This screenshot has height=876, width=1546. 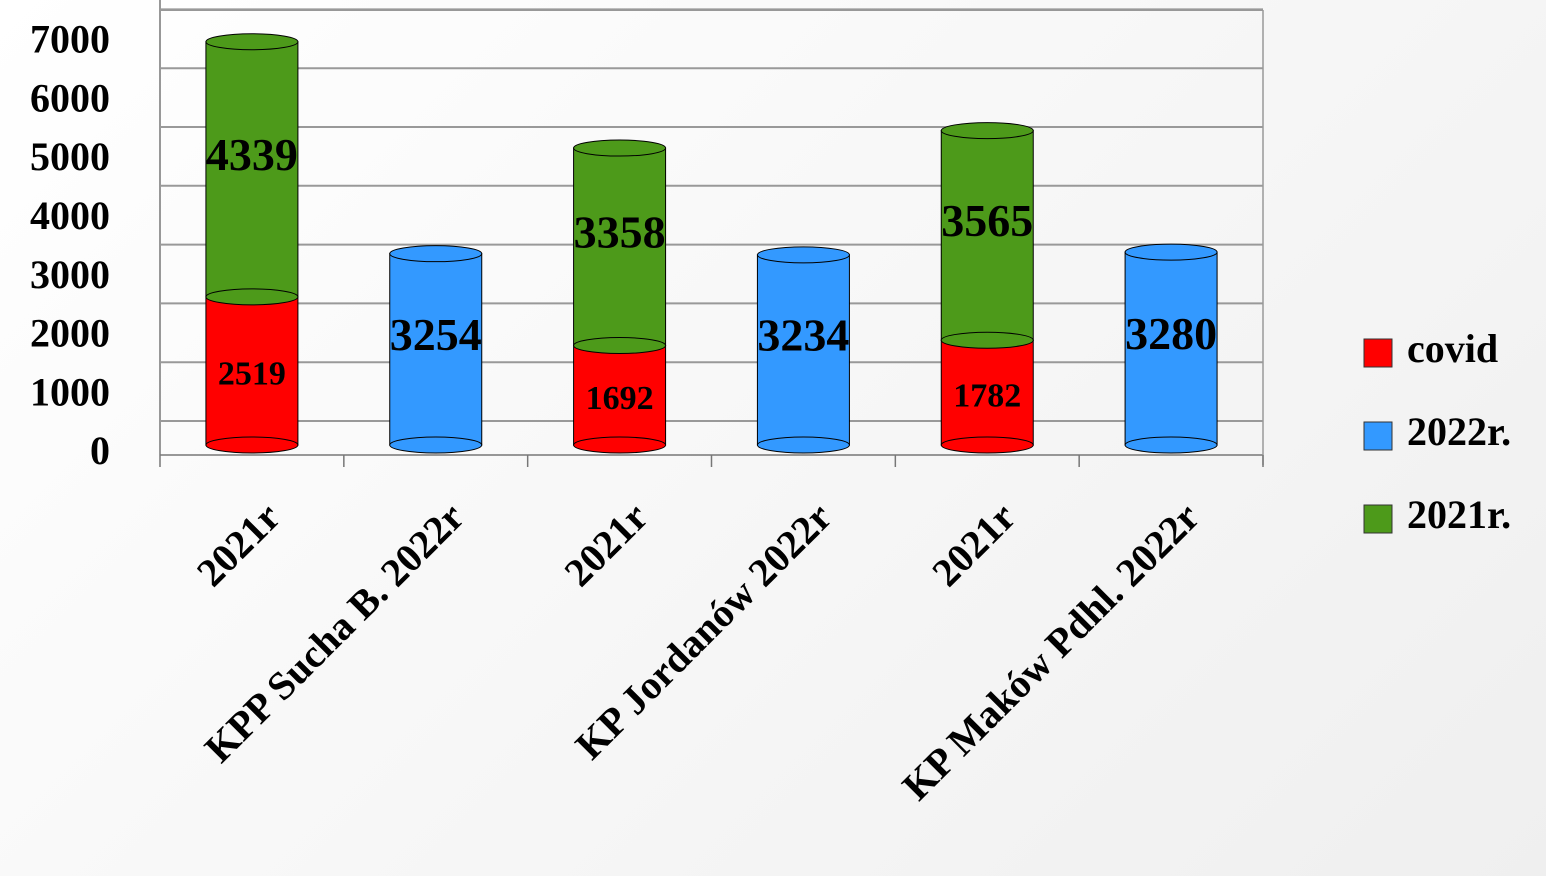 I want to click on y-tick-label: 6000, so click(x=70, y=97).